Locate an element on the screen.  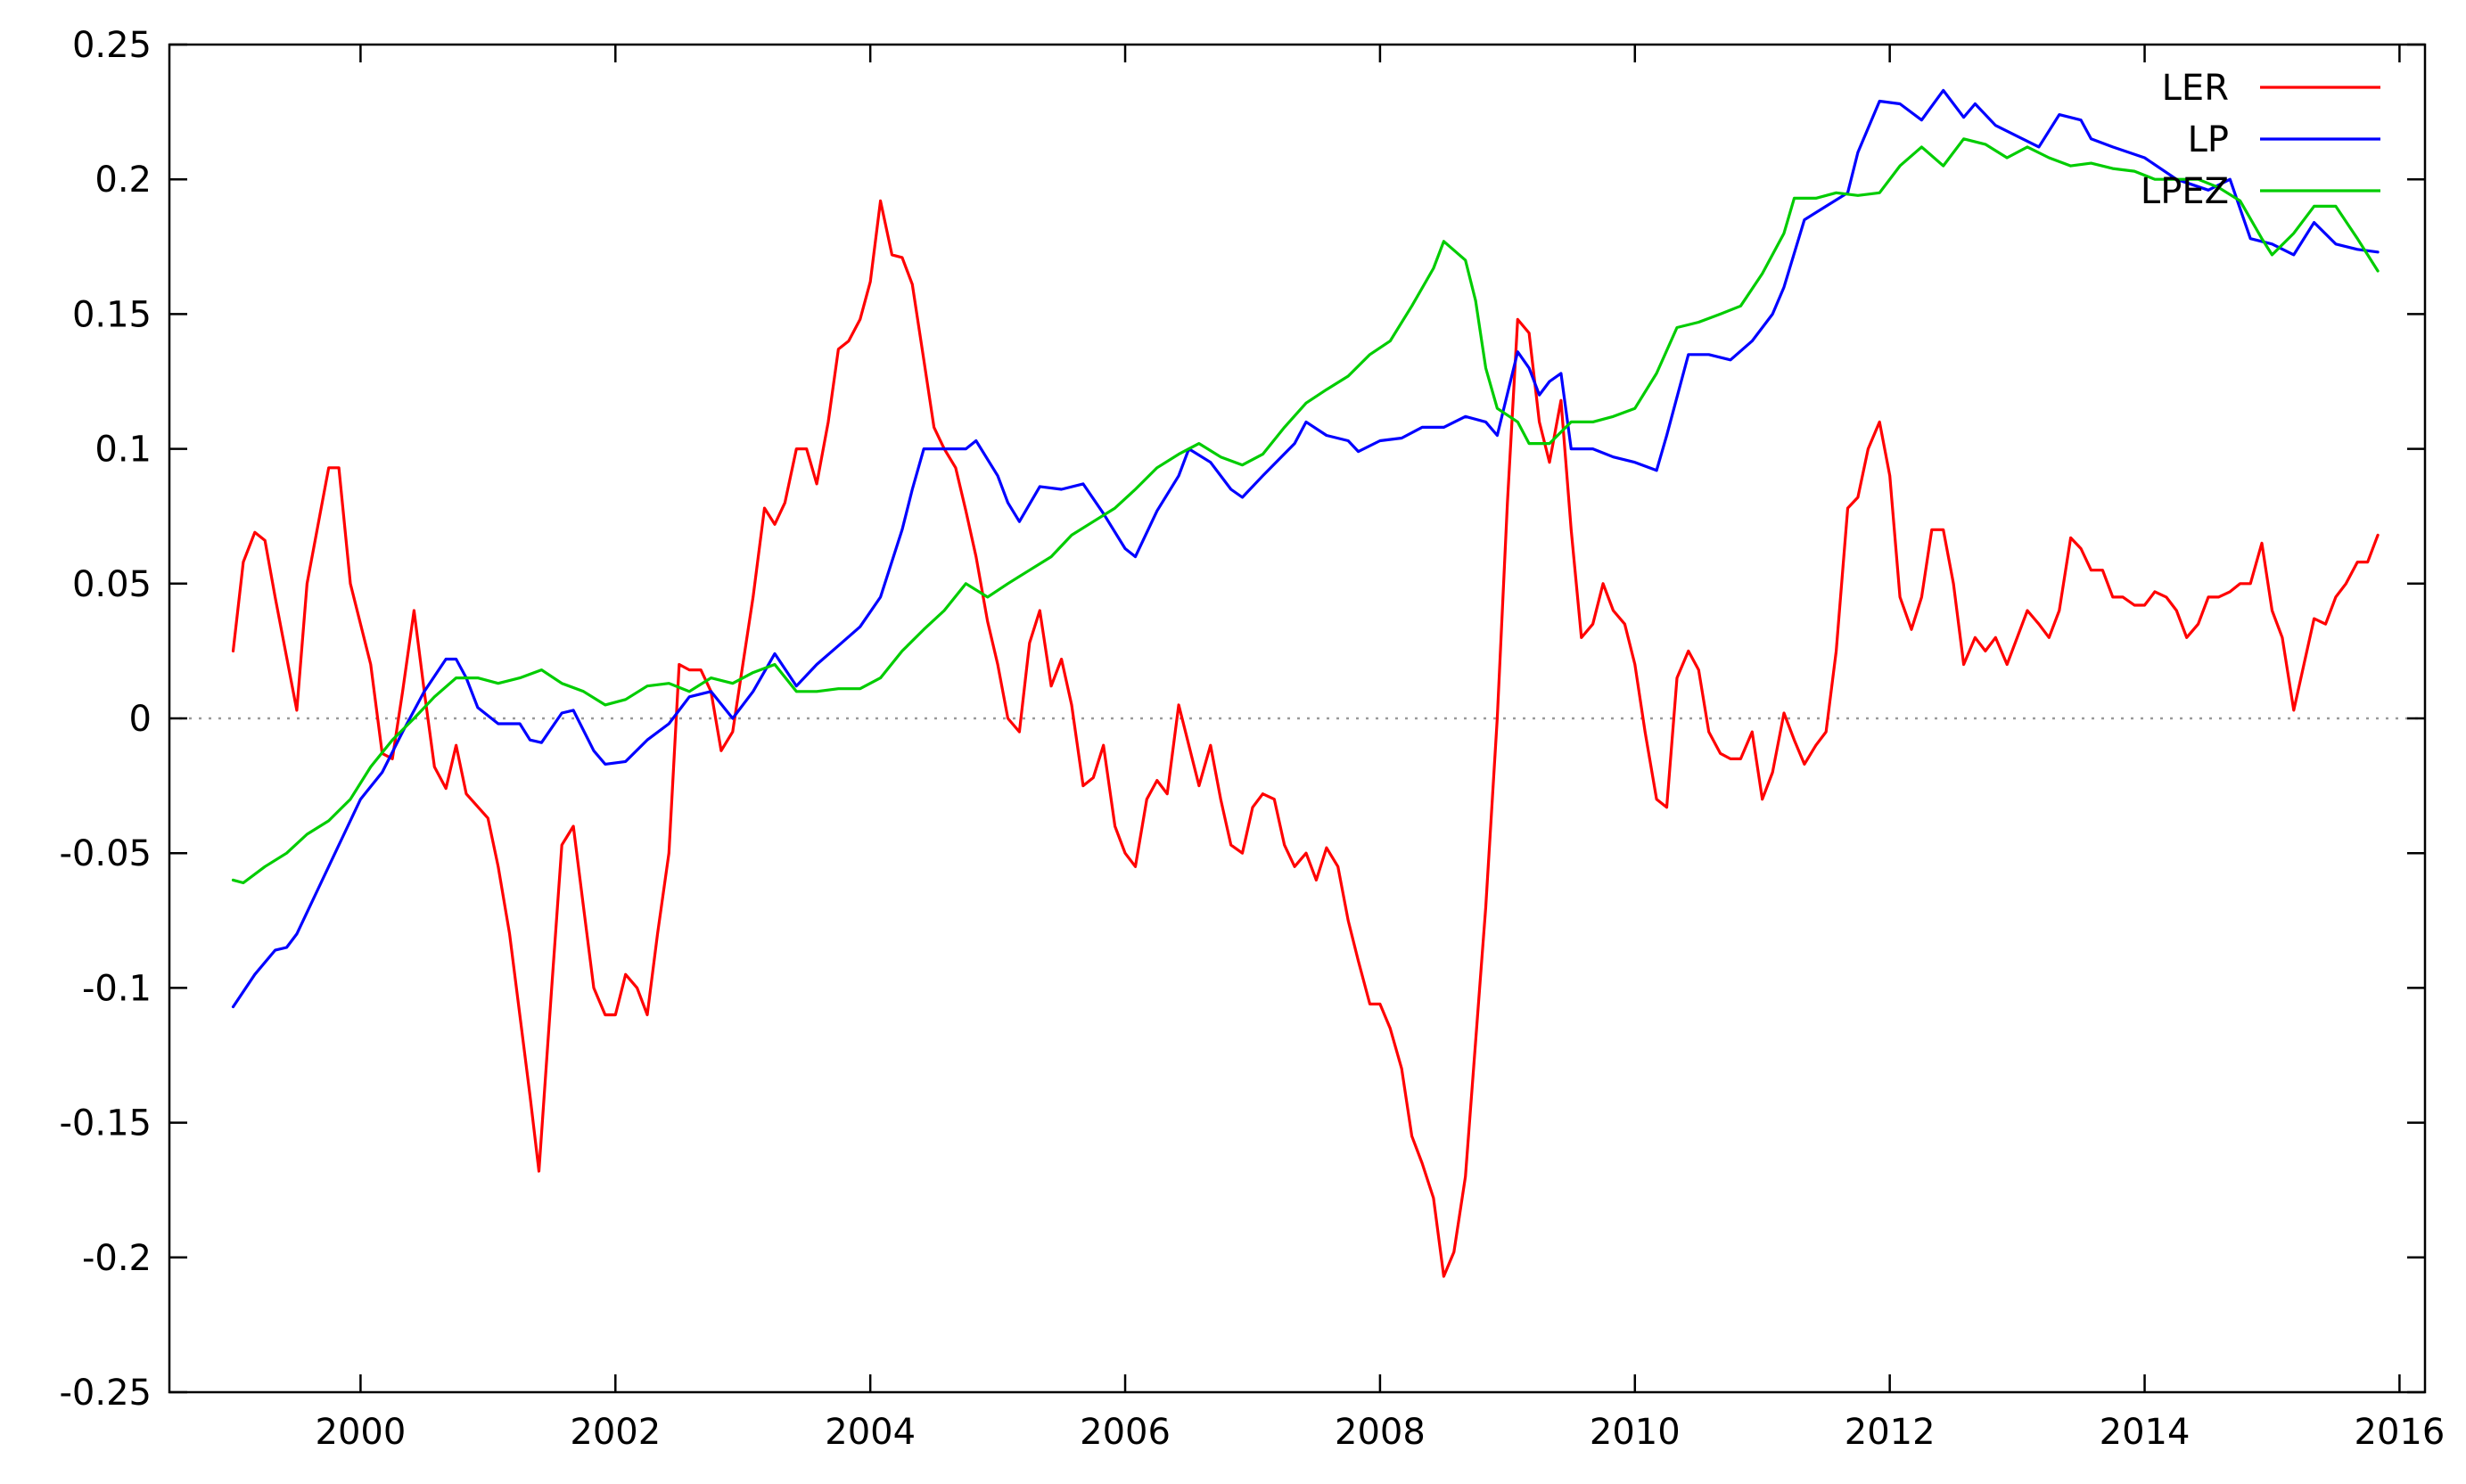
y-tick-label: 0.1 is located at coordinates (124, 450).